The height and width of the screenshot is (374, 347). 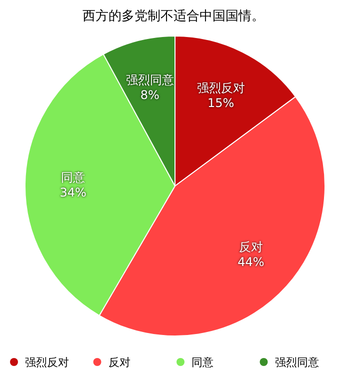 What do you see at coordinates (203, 362) in the screenshot?
I see `legend-label: 同意` at bounding box center [203, 362].